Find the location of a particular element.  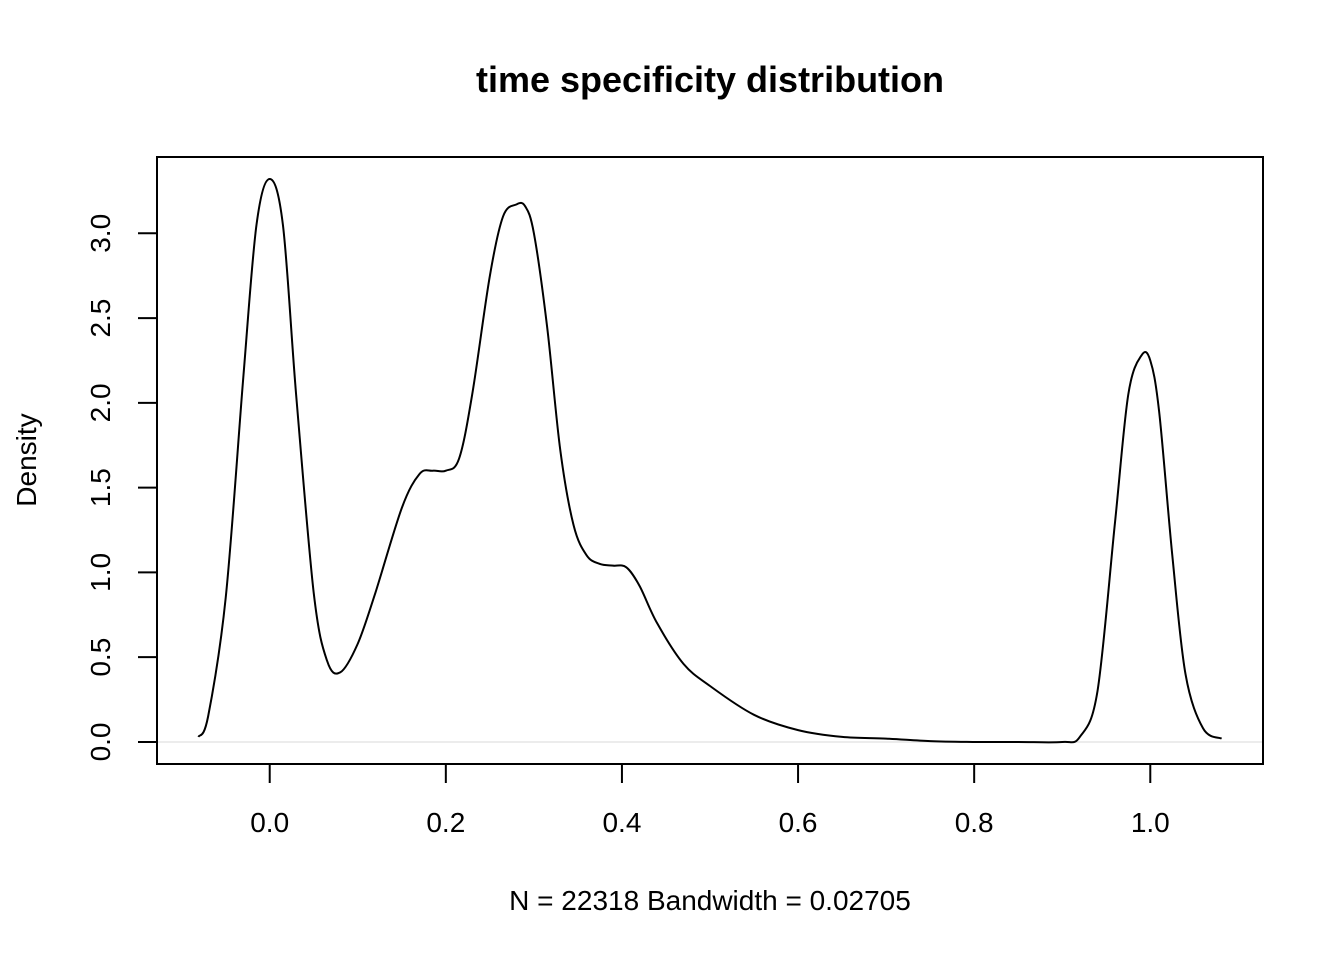

x-tick-label: 1.0 is located at coordinates (1150, 822).